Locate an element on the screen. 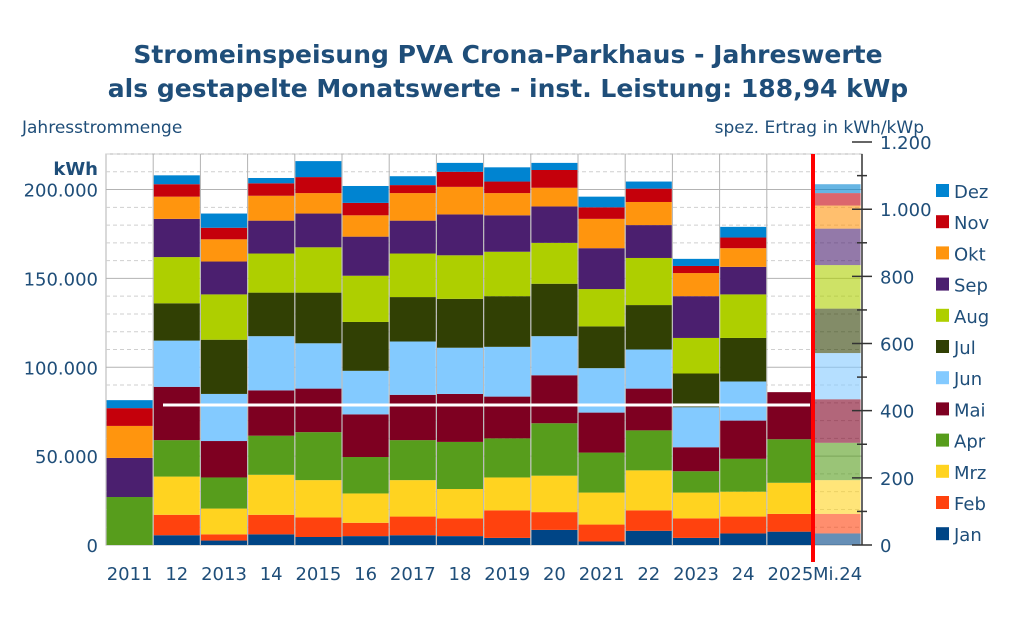  legend-label-okt: Okt is located at coordinates (970, 254).